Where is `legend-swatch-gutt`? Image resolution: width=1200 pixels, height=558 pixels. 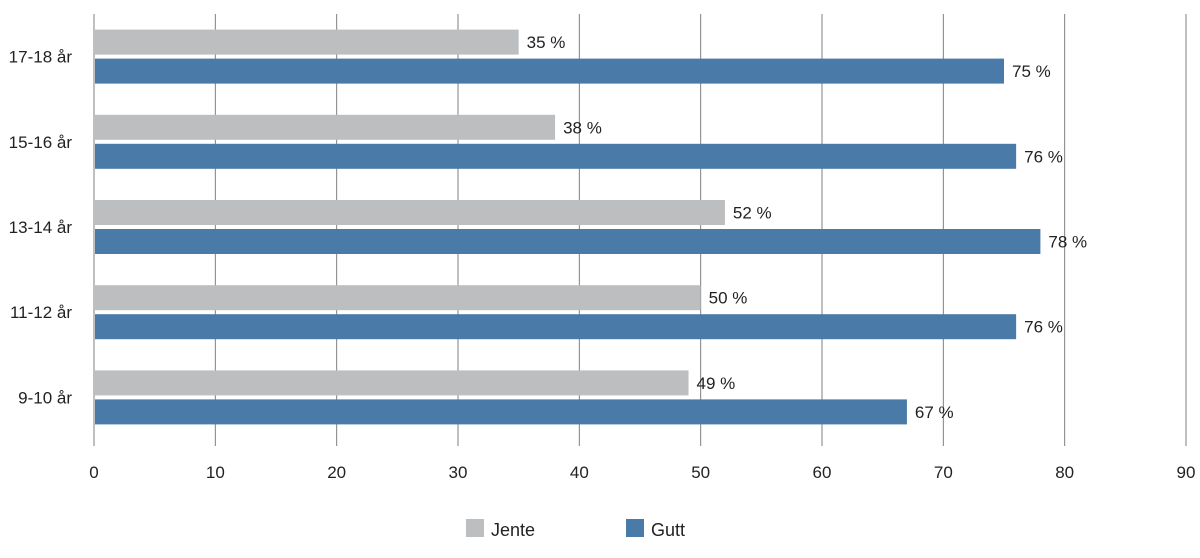
legend-swatch-gutt is located at coordinates (635, 528).